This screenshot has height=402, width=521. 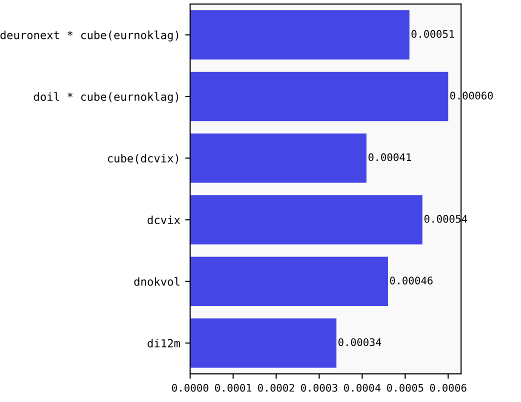 I want to click on data-label: 0.00051, so click(x=433, y=34).